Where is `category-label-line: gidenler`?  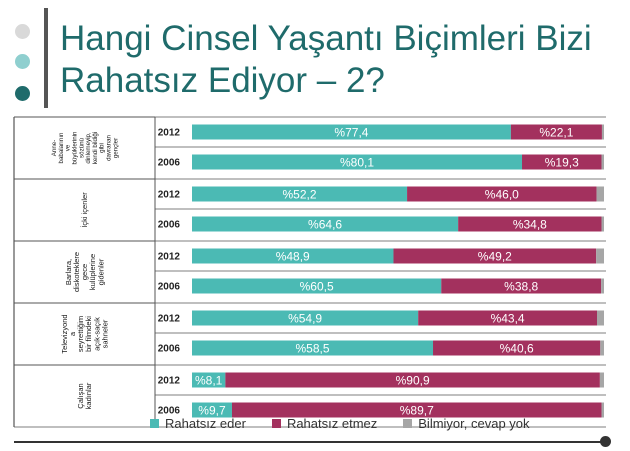
category-label-line: gidenler is located at coordinates (100, 271).